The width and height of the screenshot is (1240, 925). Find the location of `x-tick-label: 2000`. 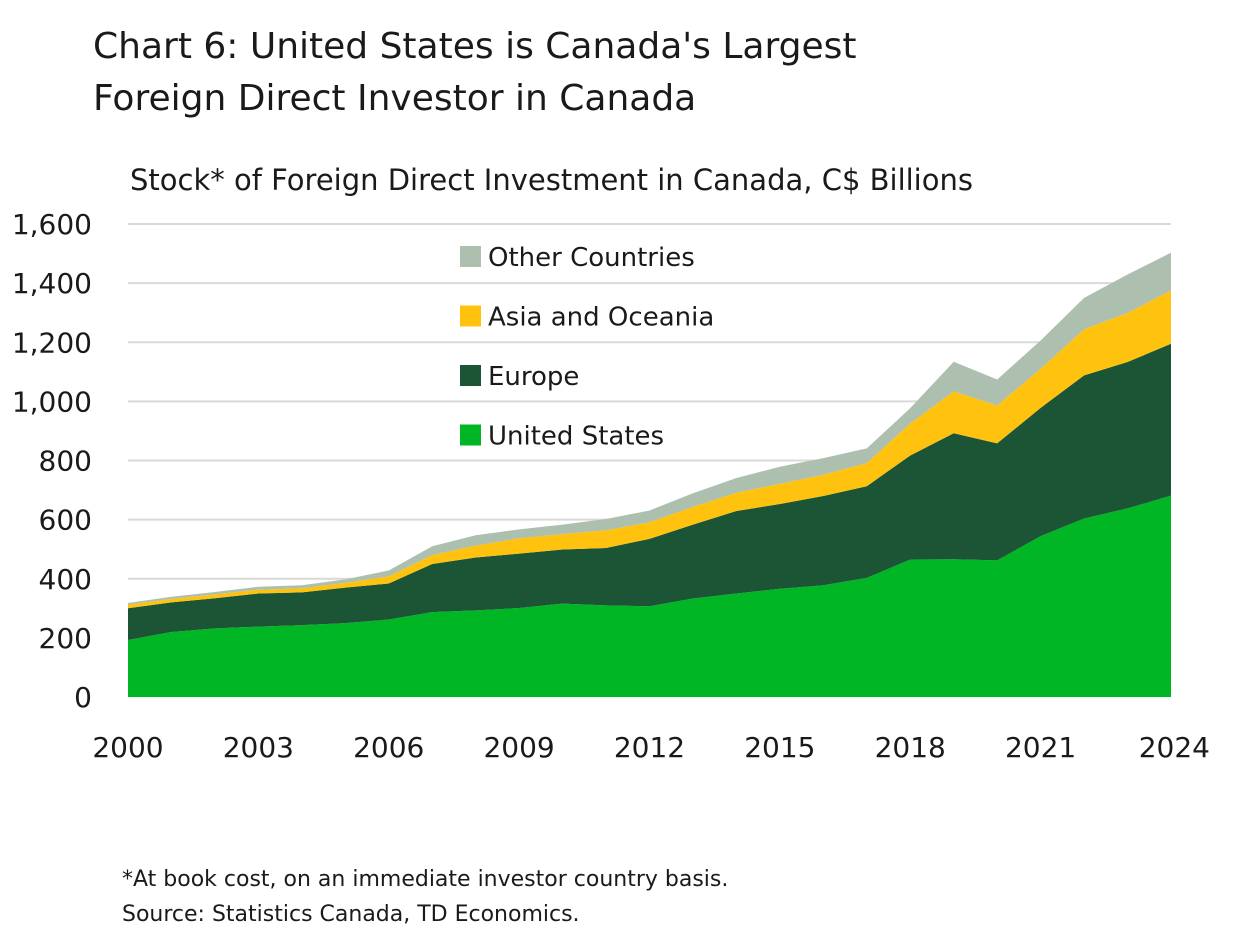

x-tick-label: 2000 is located at coordinates (127, 747).